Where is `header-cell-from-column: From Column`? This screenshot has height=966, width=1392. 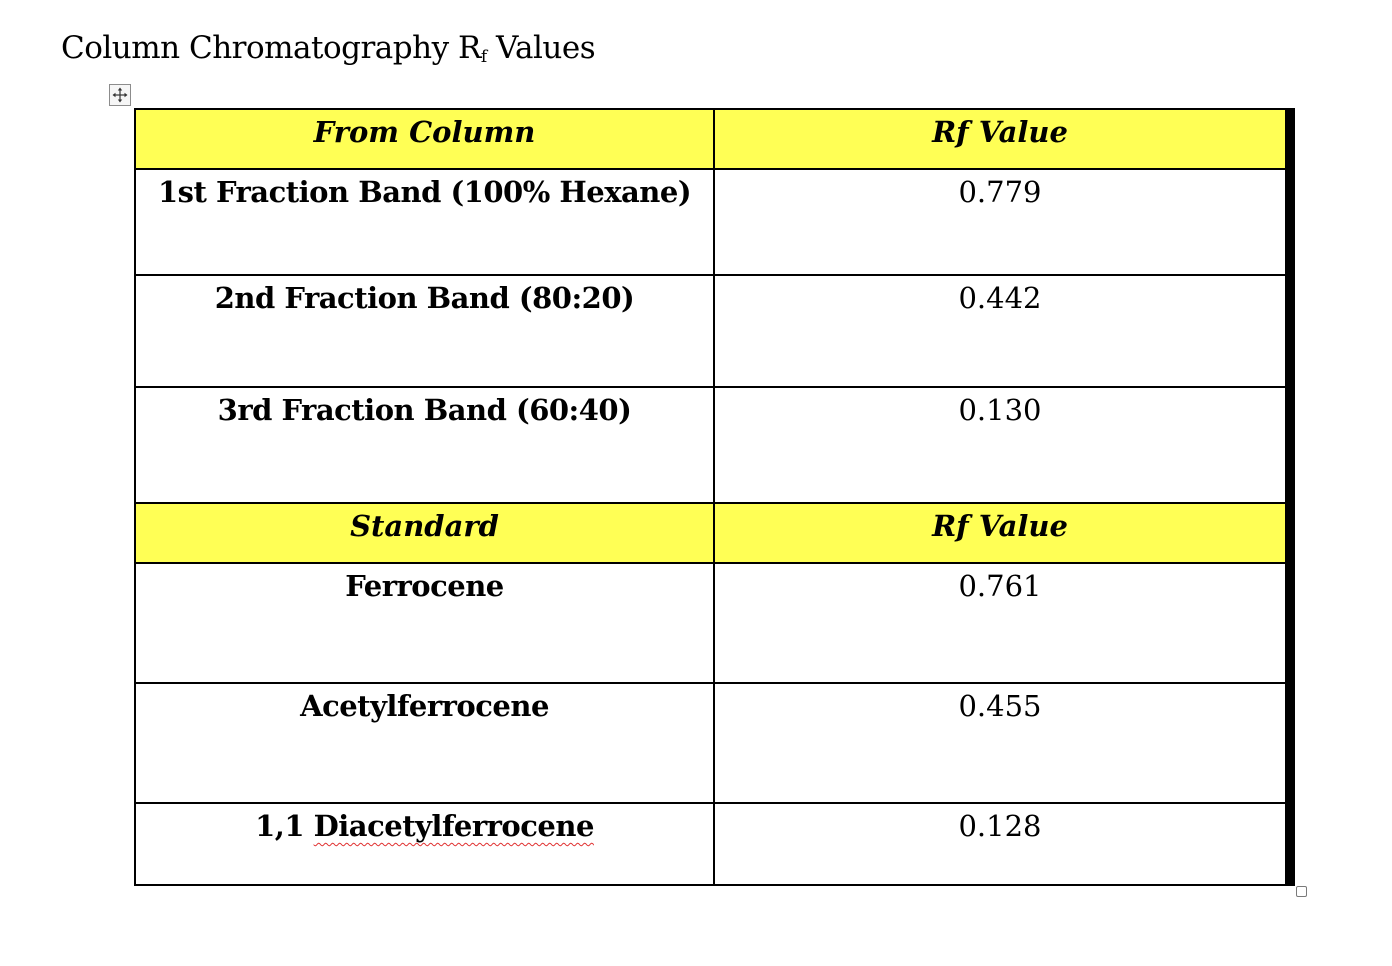
header-cell-from-column: From Column is located at coordinates (424, 139).